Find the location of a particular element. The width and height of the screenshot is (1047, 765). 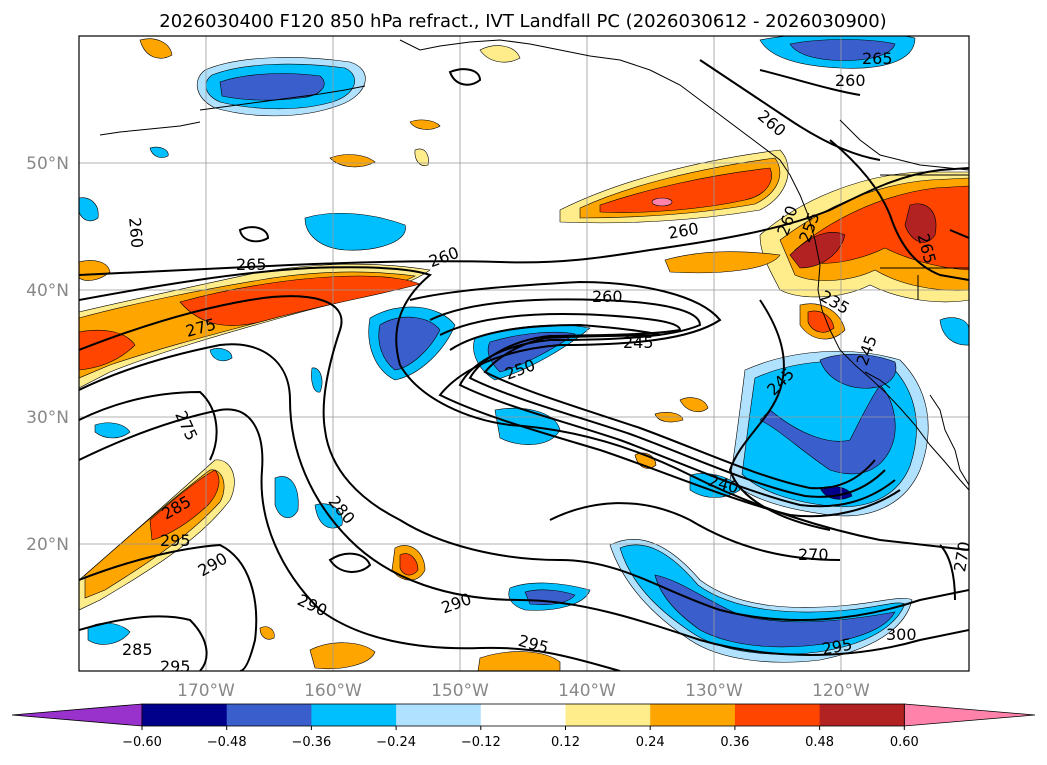

colorbar is located at coordinates (523, 715).